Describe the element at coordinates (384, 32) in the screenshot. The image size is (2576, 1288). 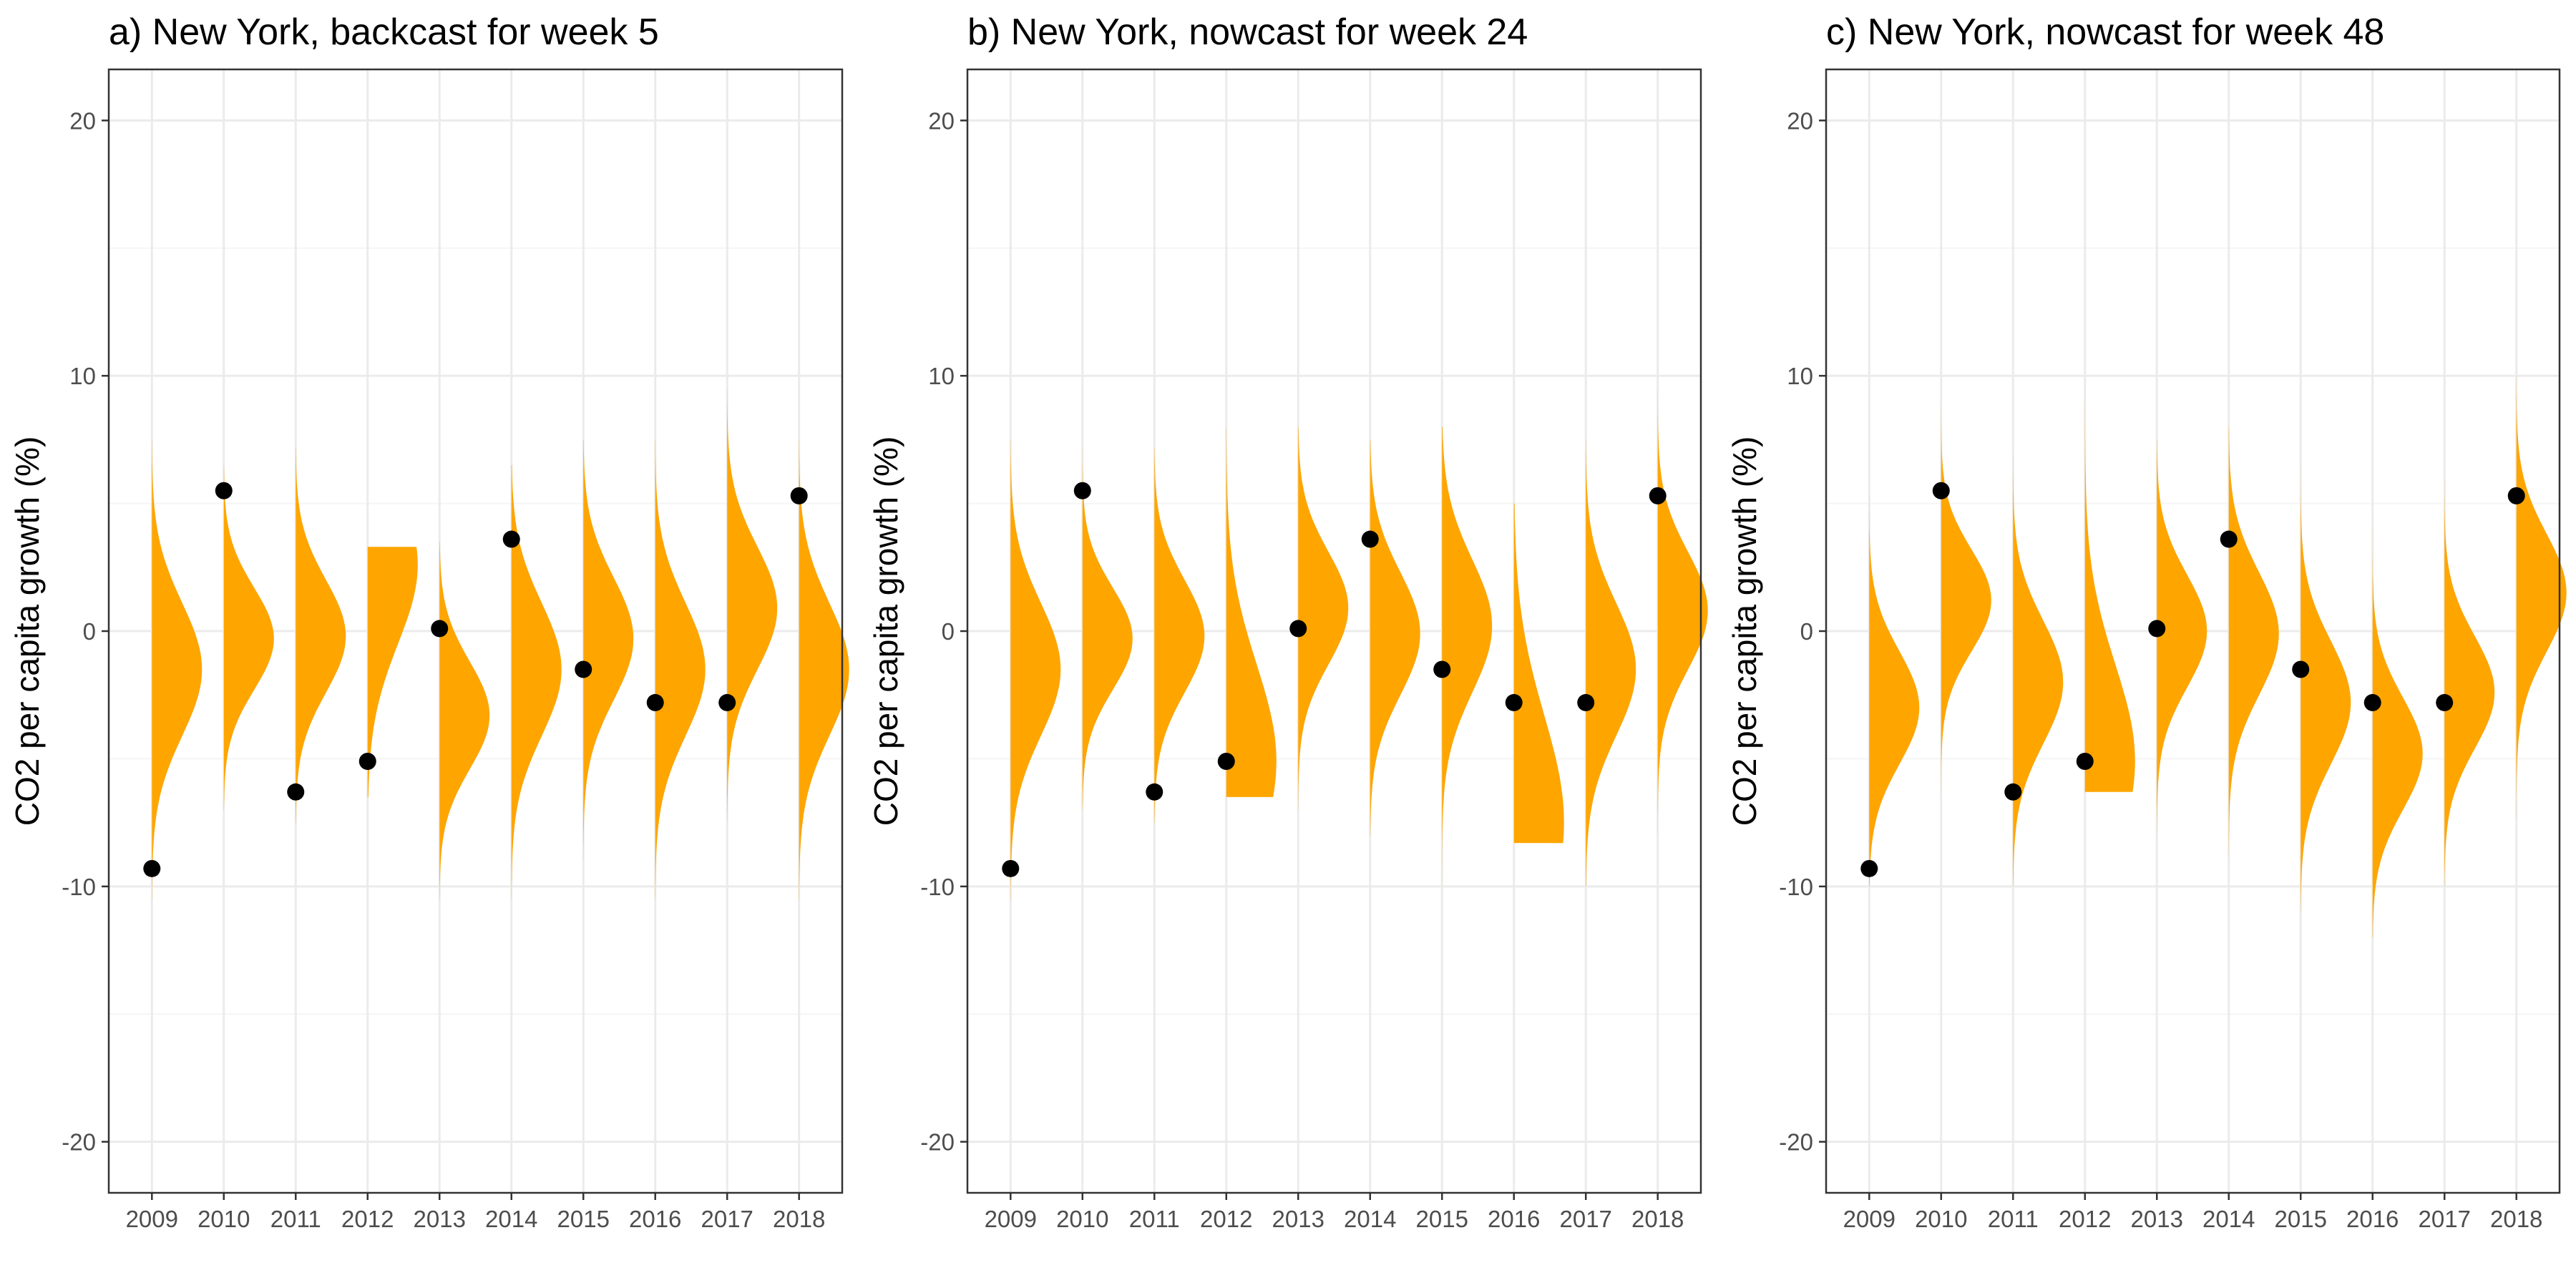
I see `panel-title: a) New York, backcast for week 5` at that location.